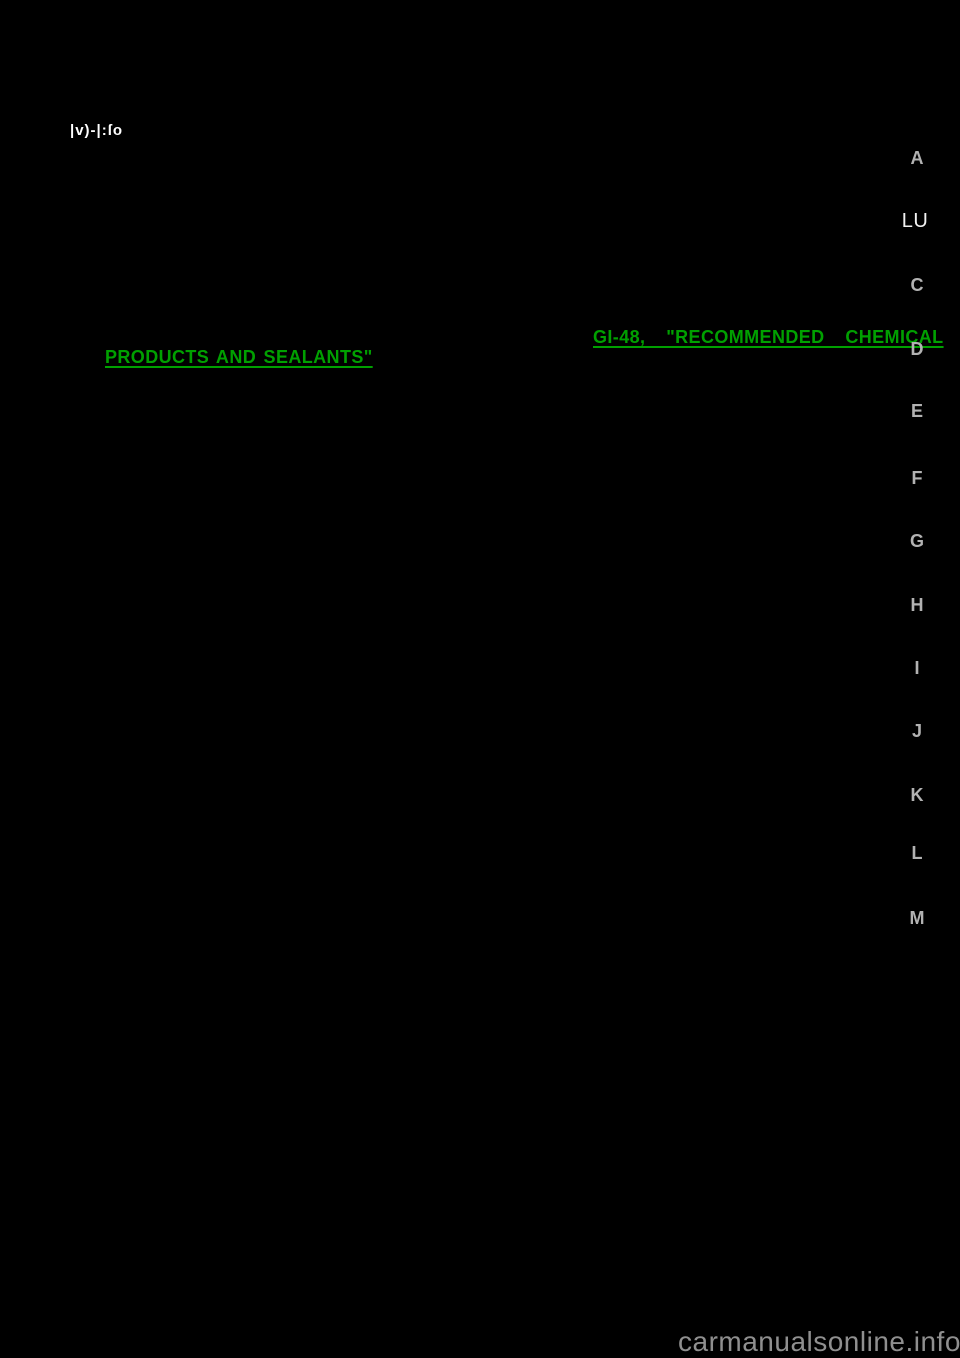  I want to click on section-tab-l: L, so click(917, 853).